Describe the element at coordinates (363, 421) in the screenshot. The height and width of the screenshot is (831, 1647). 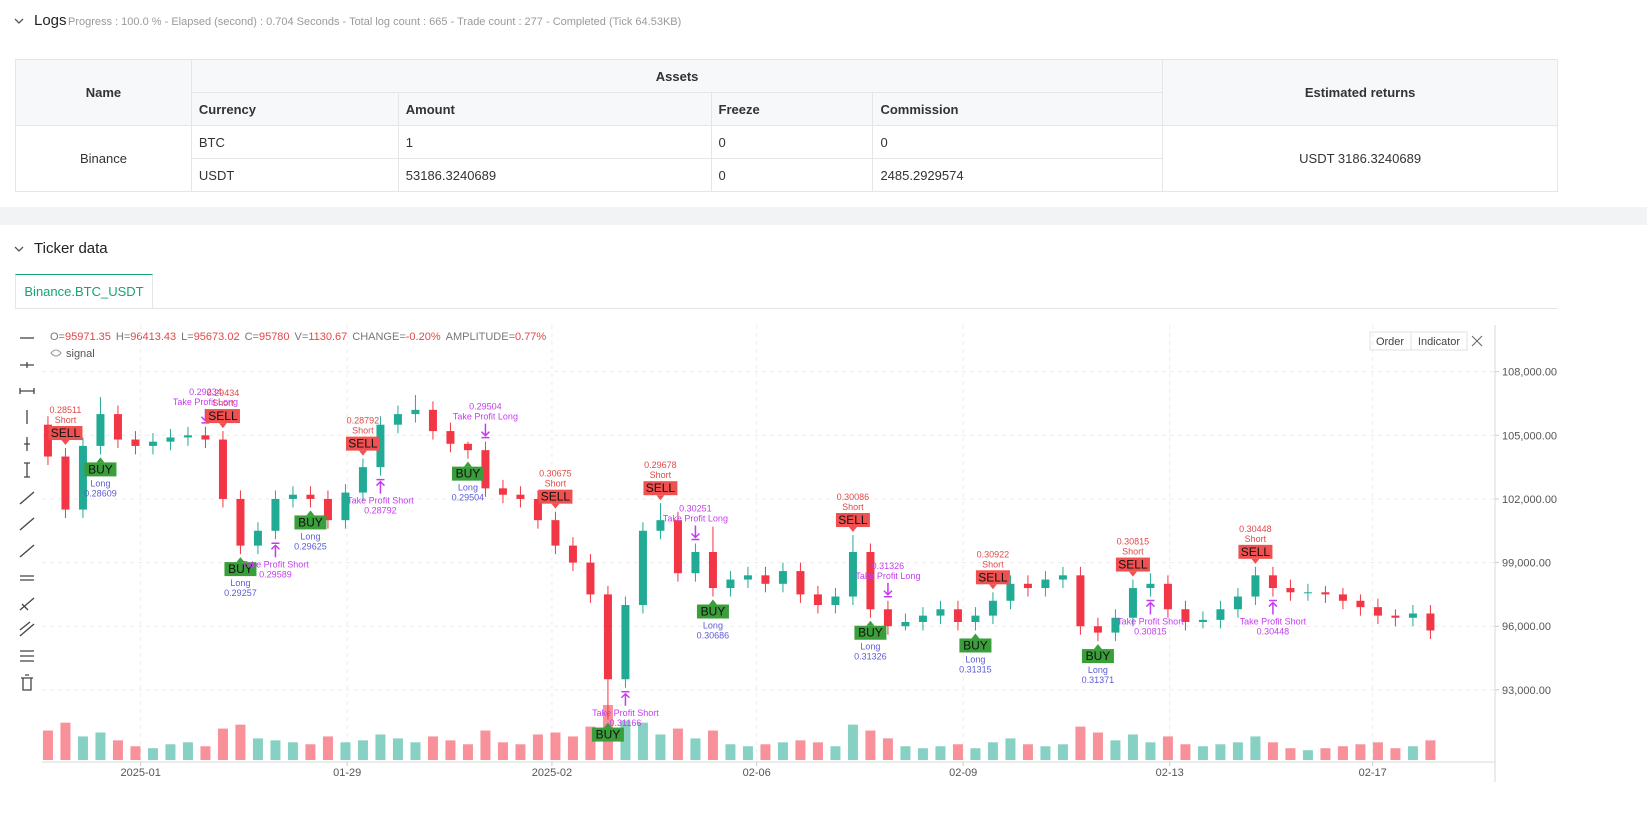
I see `signal-text: 0.28792` at that location.